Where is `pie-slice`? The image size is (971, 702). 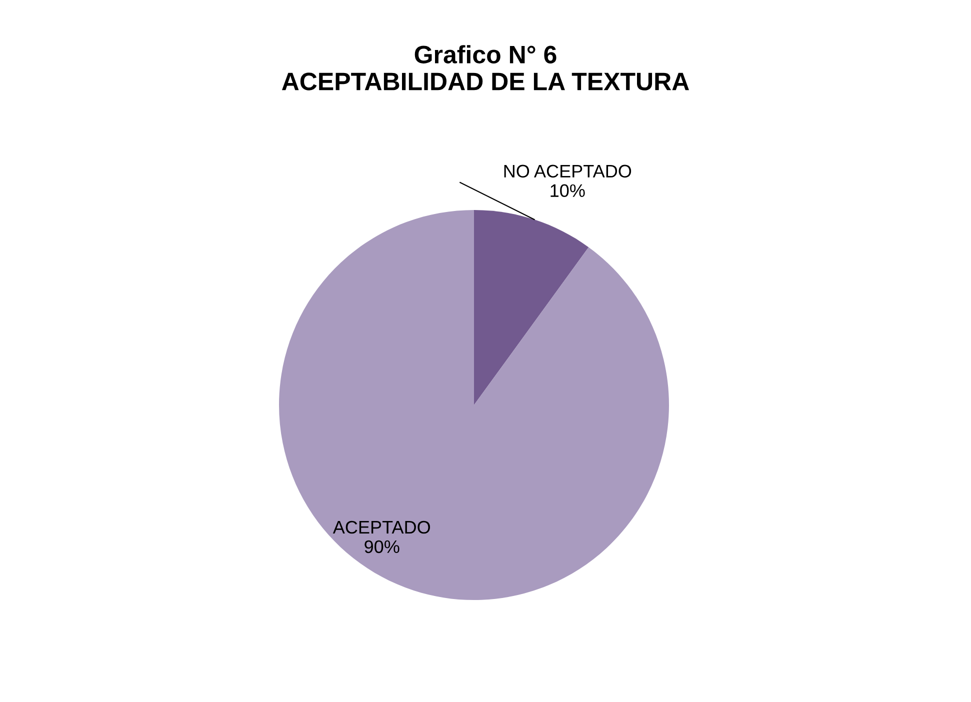
pie-slice is located at coordinates (531, 307).